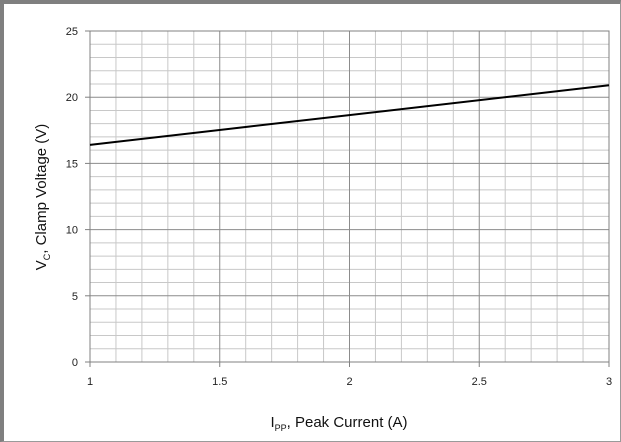  What do you see at coordinates (41, 189) in the screenshot?
I see `y-axis-title-rest: , Clamp Voltage (V)` at bounding box center [41, 189].